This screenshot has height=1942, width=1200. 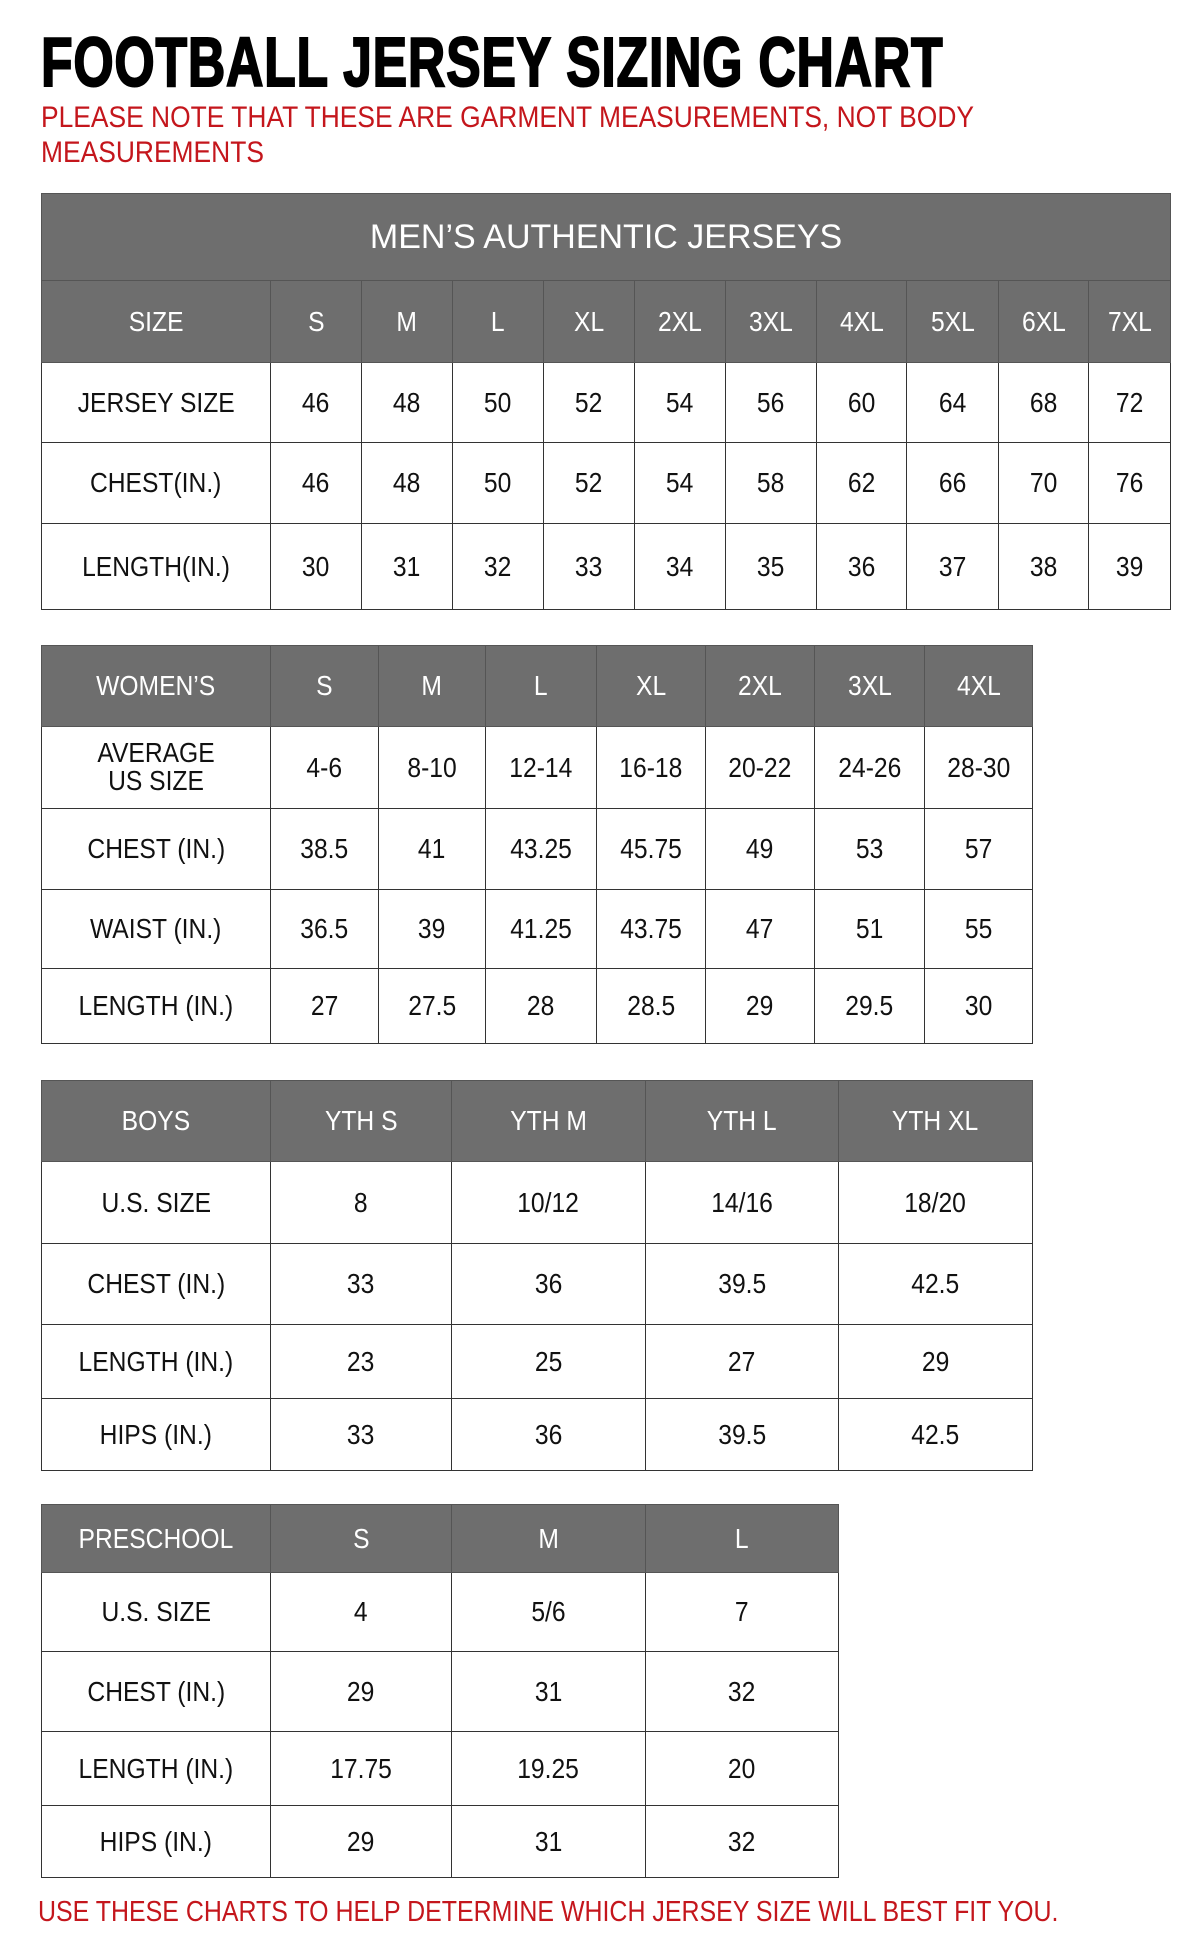 I want to click on value-cell: 4XL, so click(x=861, y=321).